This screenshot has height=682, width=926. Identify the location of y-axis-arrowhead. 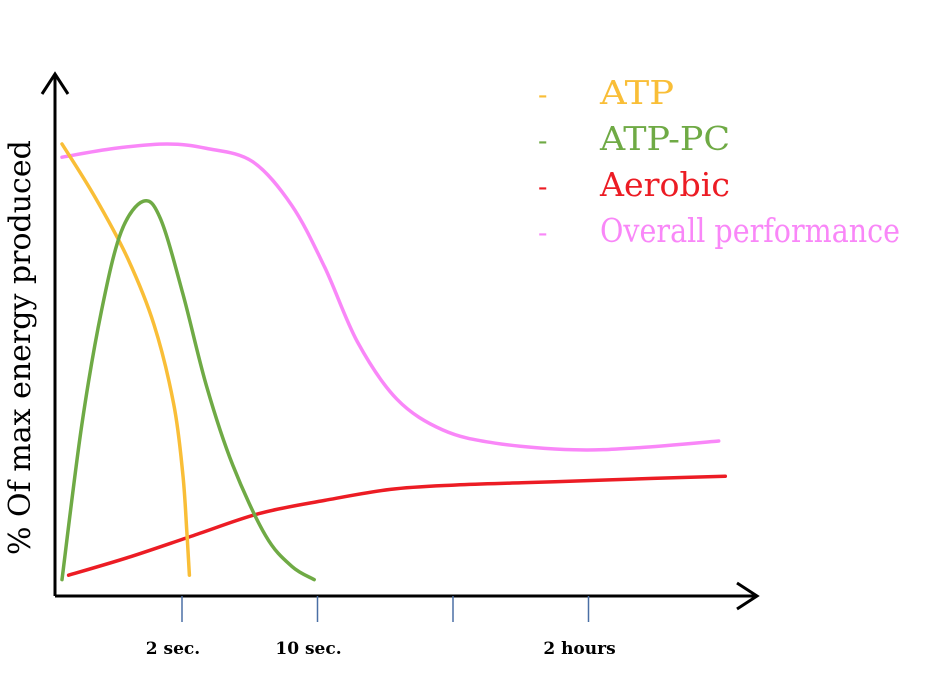
(55, 83).